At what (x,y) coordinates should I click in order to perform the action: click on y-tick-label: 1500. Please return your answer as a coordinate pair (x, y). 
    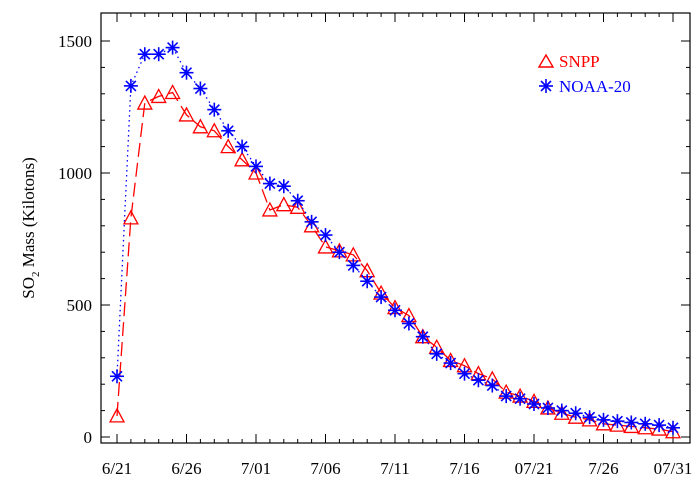
    Looking at the image, I should click on (75, 41).